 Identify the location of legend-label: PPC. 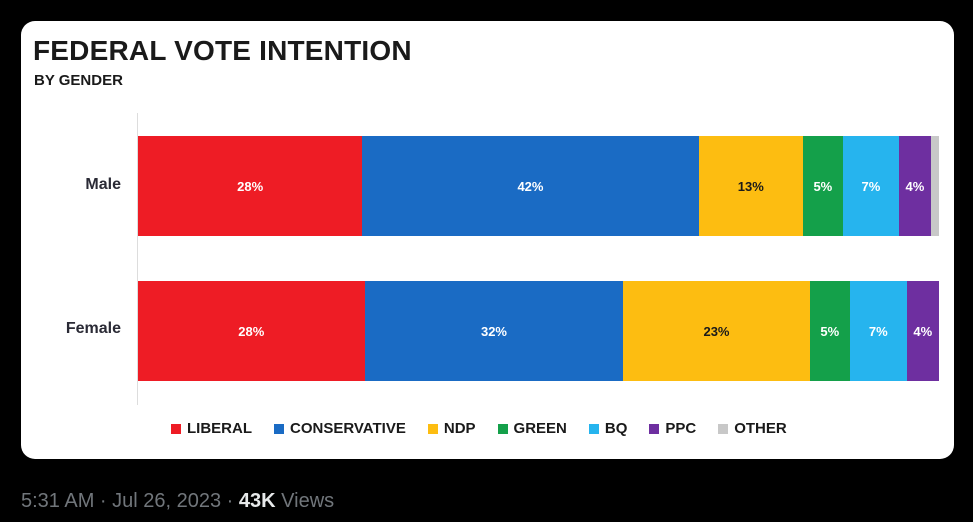
(681, 428).